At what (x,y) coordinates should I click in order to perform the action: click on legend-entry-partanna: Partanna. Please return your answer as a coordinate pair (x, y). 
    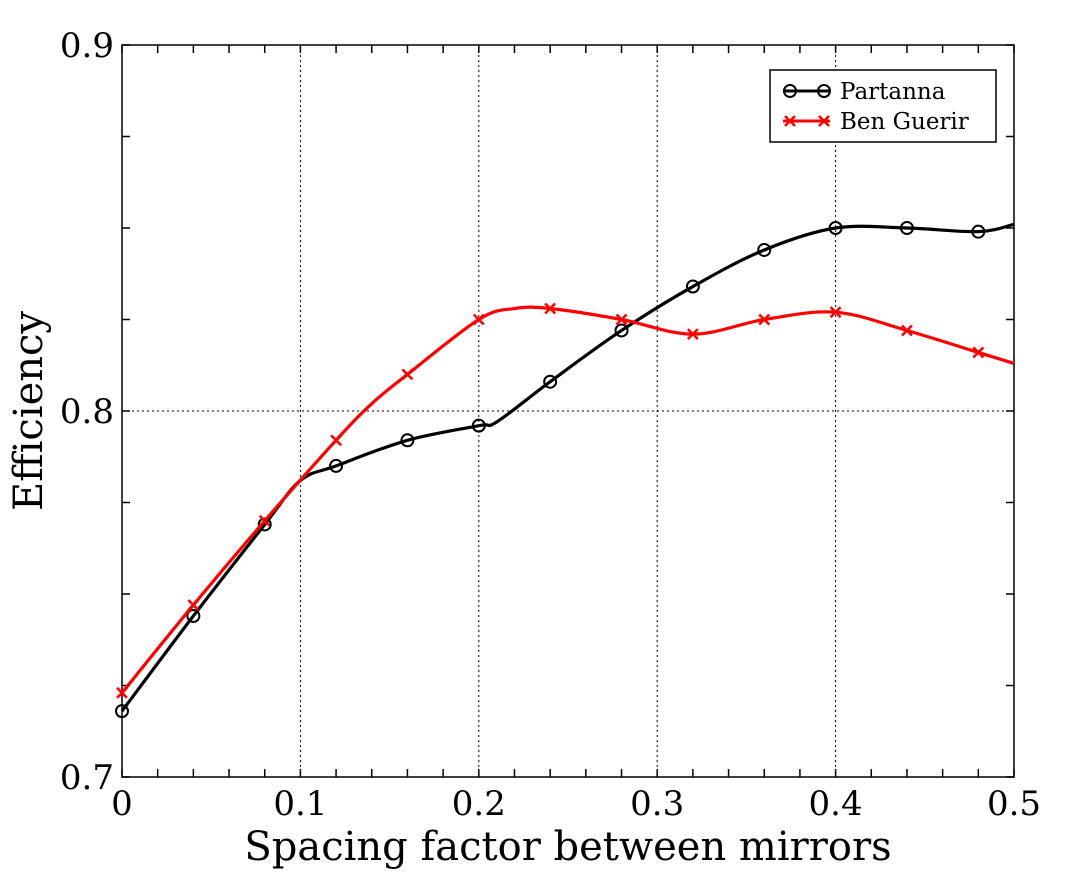
    Looking at the image, I should click on (864, 92).